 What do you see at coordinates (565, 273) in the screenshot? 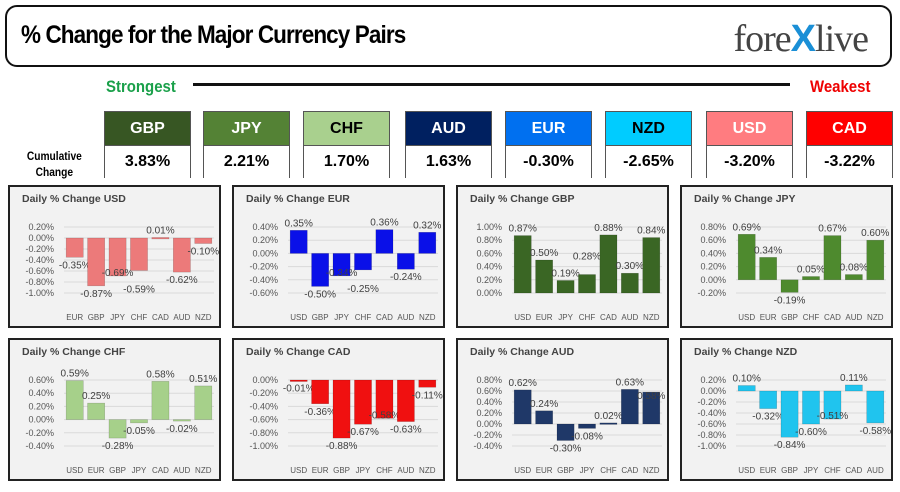
I see `data-label: 0.19%` at bounding box center [565, 273].